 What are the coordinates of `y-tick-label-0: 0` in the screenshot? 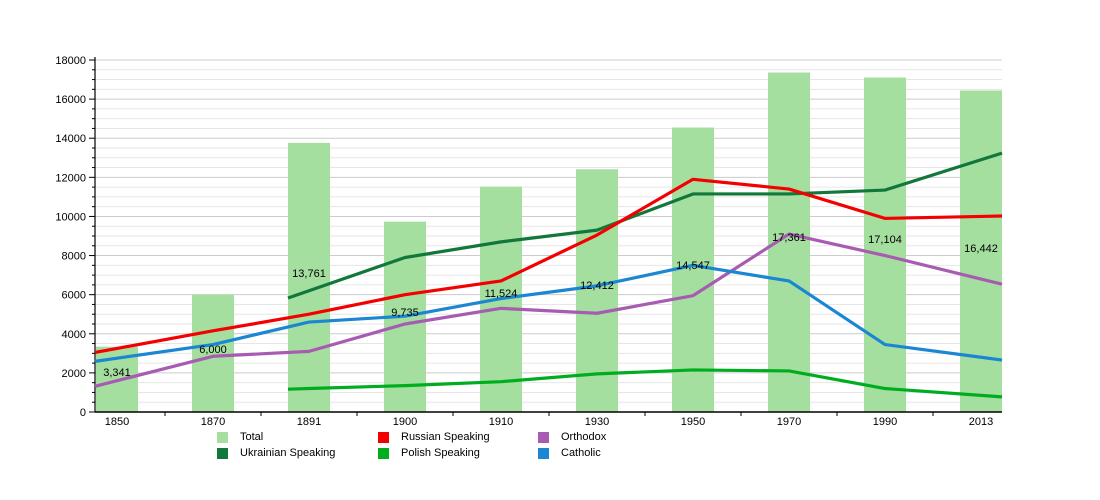 It's located at (83, 413).